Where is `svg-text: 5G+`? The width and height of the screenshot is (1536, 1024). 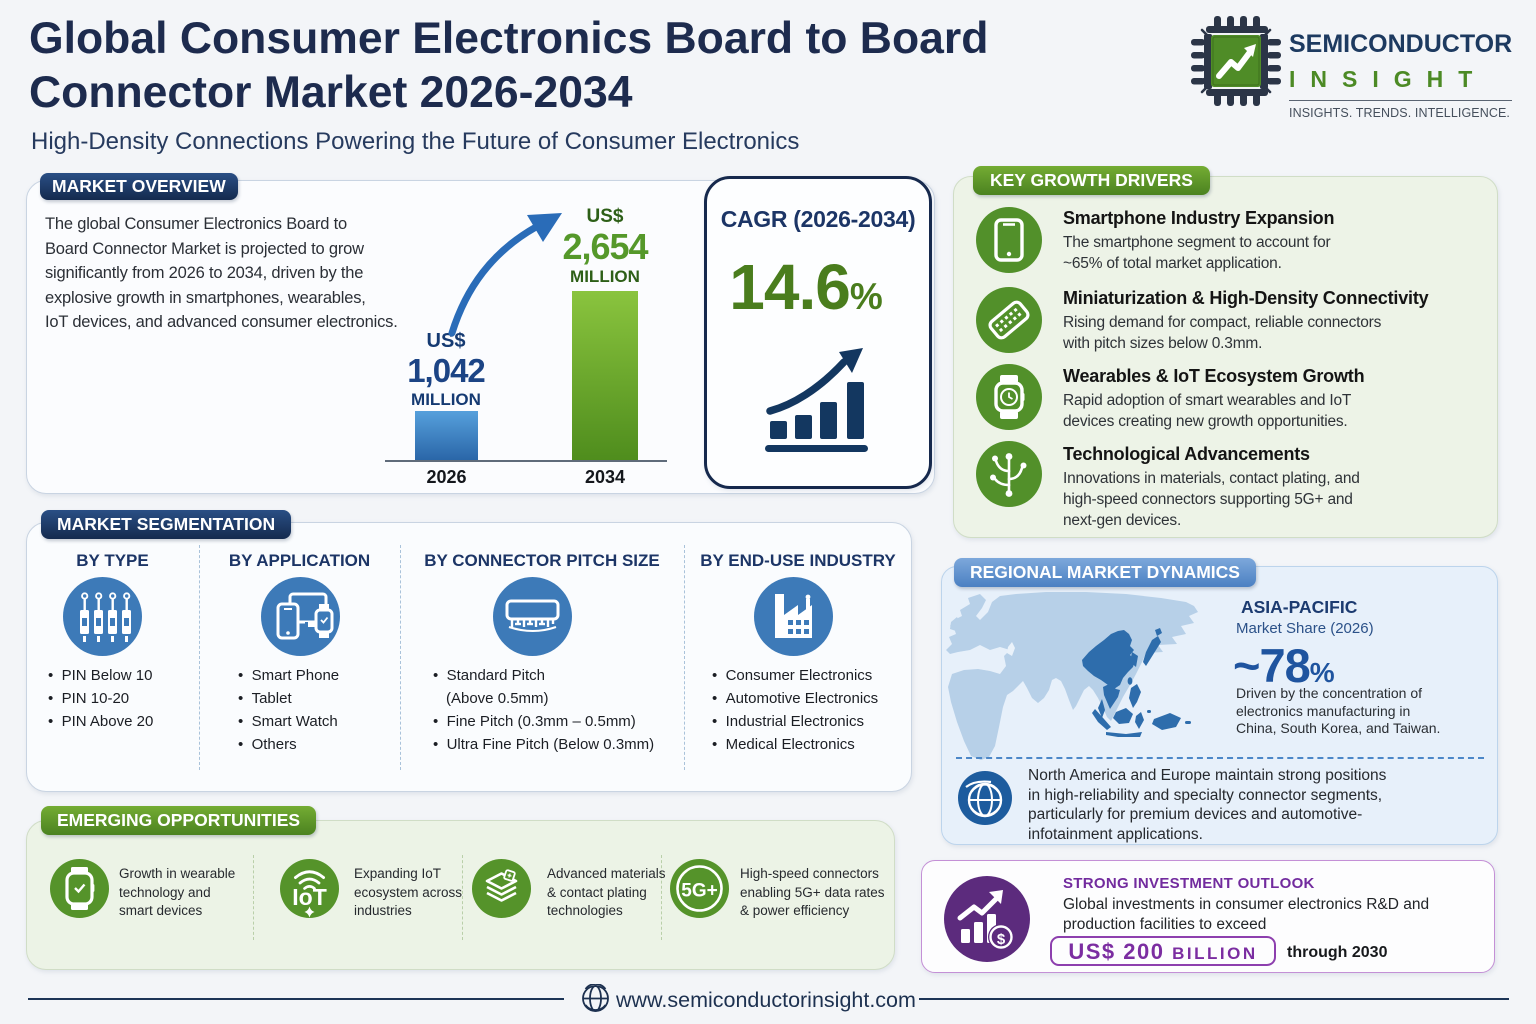
svg-text: 5G+ is located at coordinates (699, 891).